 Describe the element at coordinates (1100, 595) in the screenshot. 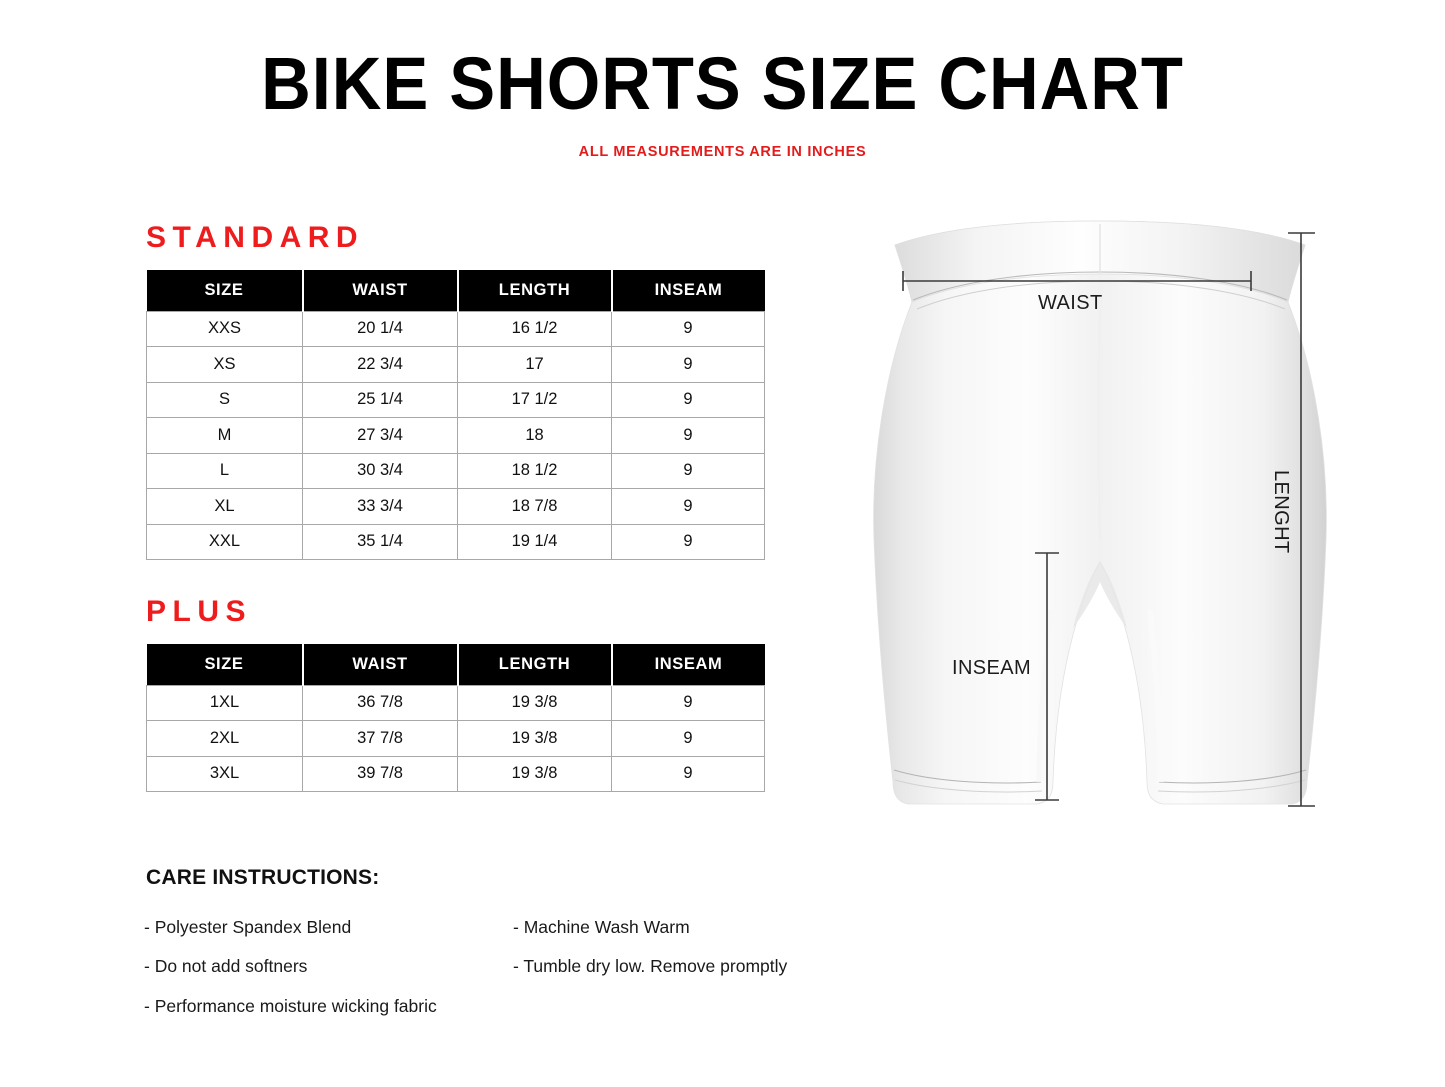

I see `crotch-shading` at that location.